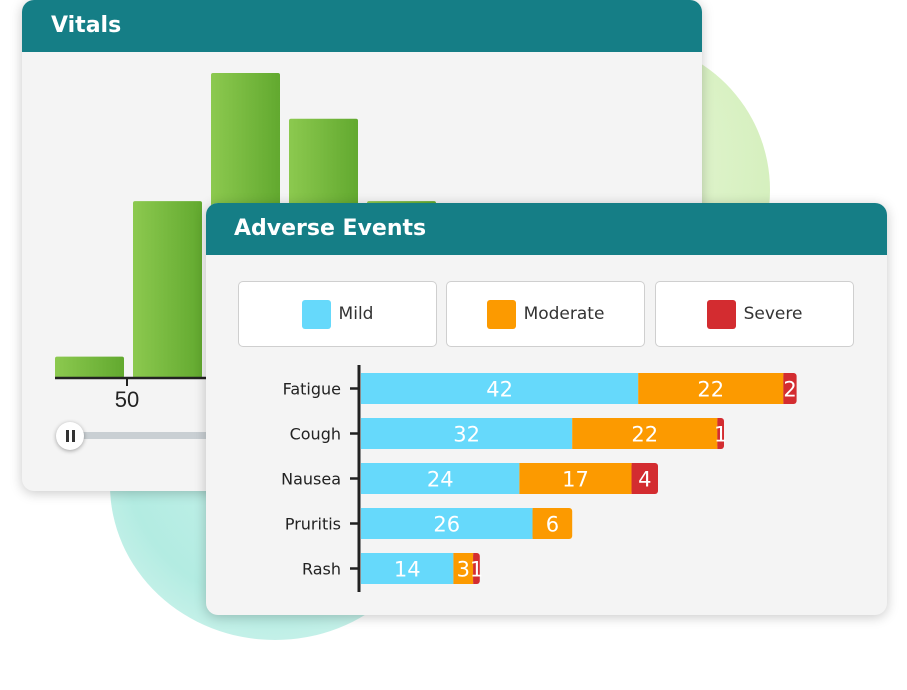 The image size is (907, 690). Describe the element at coordinates (127, 399) in the screenshot. I see `vitals-tick-label: 50` at that location.